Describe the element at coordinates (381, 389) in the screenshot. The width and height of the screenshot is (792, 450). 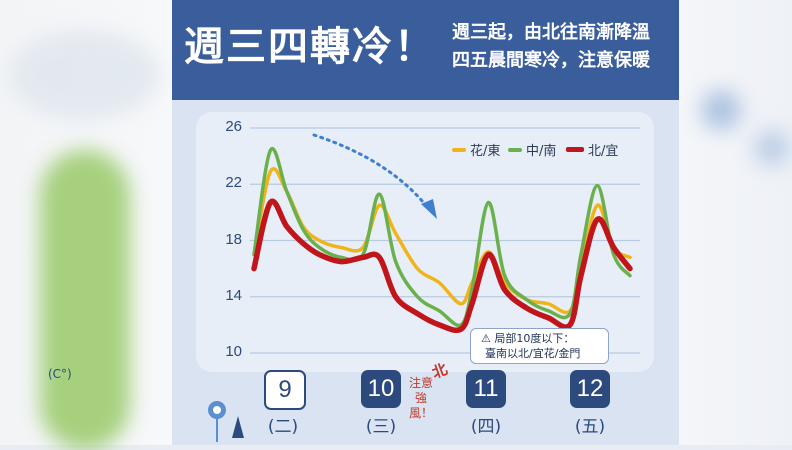
I see `day-box-10: 10` at that location.